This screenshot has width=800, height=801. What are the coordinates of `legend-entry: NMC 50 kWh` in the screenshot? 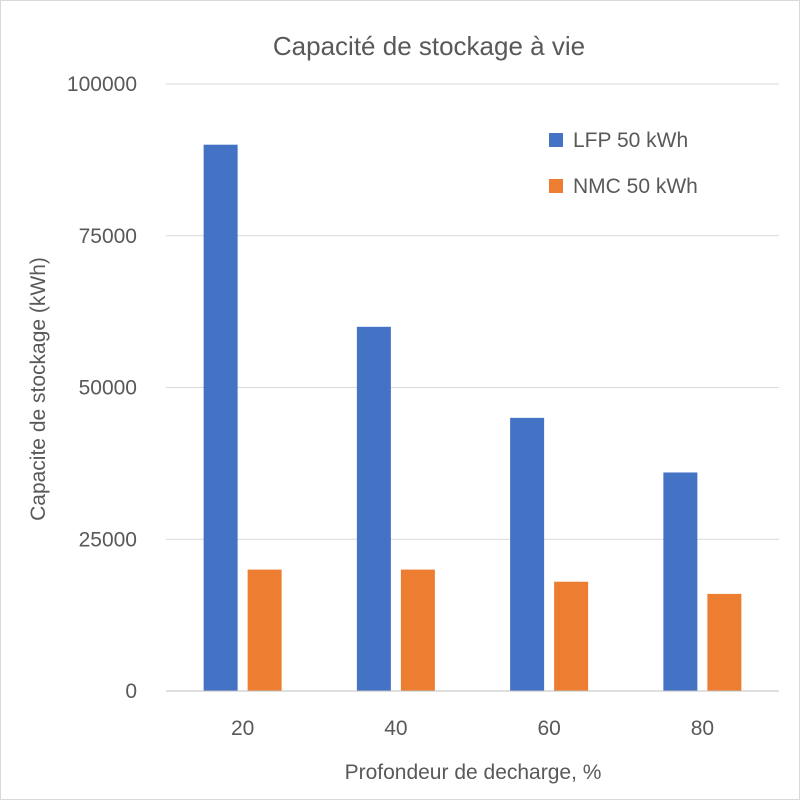 It's located at (635, 186).